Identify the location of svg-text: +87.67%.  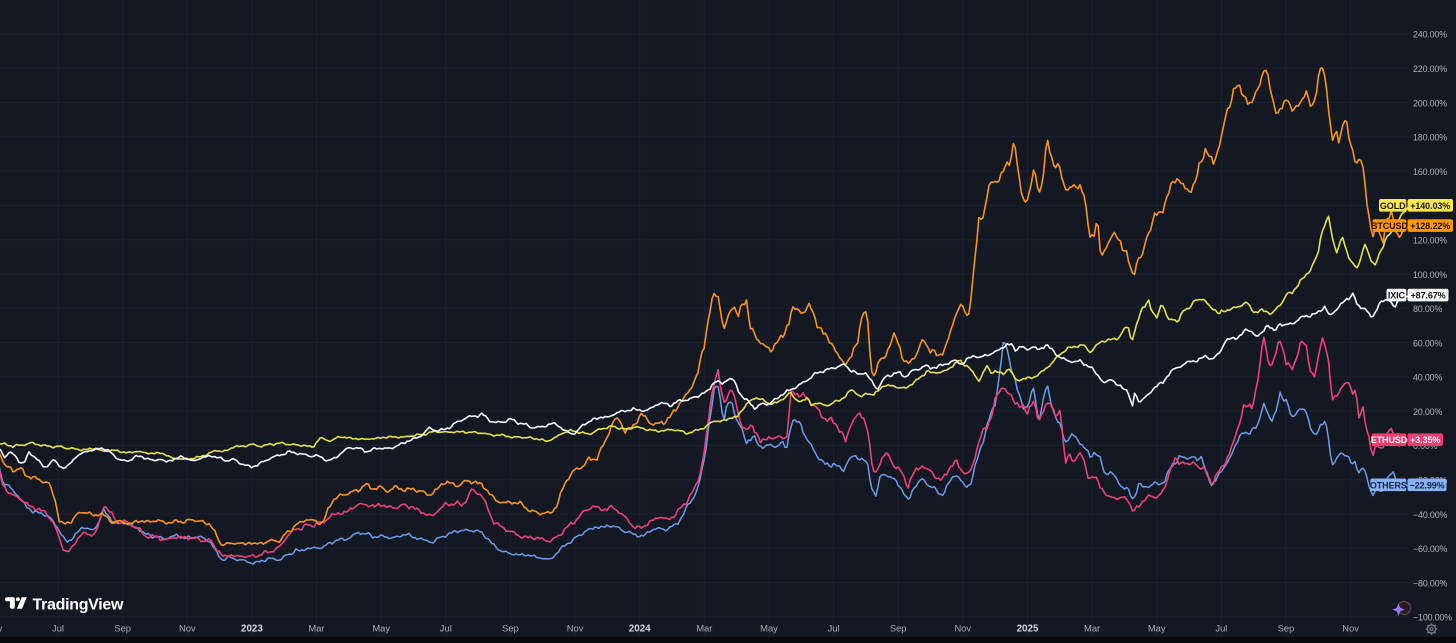
(1427, 296).